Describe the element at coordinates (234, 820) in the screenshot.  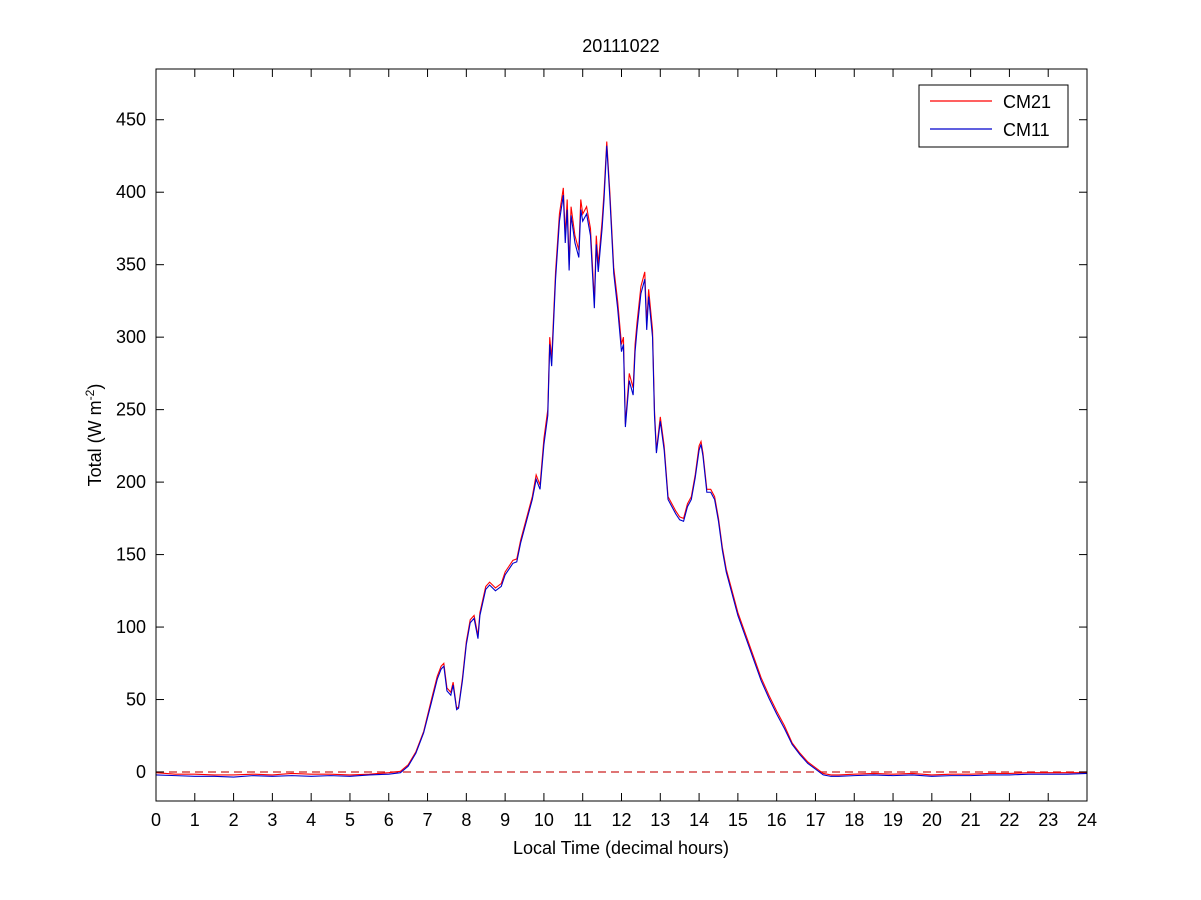
I see `x-tick-label: 2` at that location.